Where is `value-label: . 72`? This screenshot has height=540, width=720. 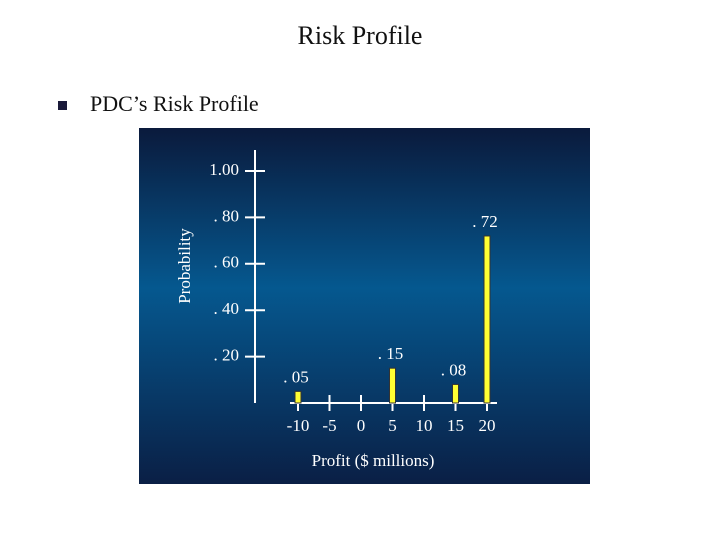
value-label: . 72 is located at coordinates (485, 221).